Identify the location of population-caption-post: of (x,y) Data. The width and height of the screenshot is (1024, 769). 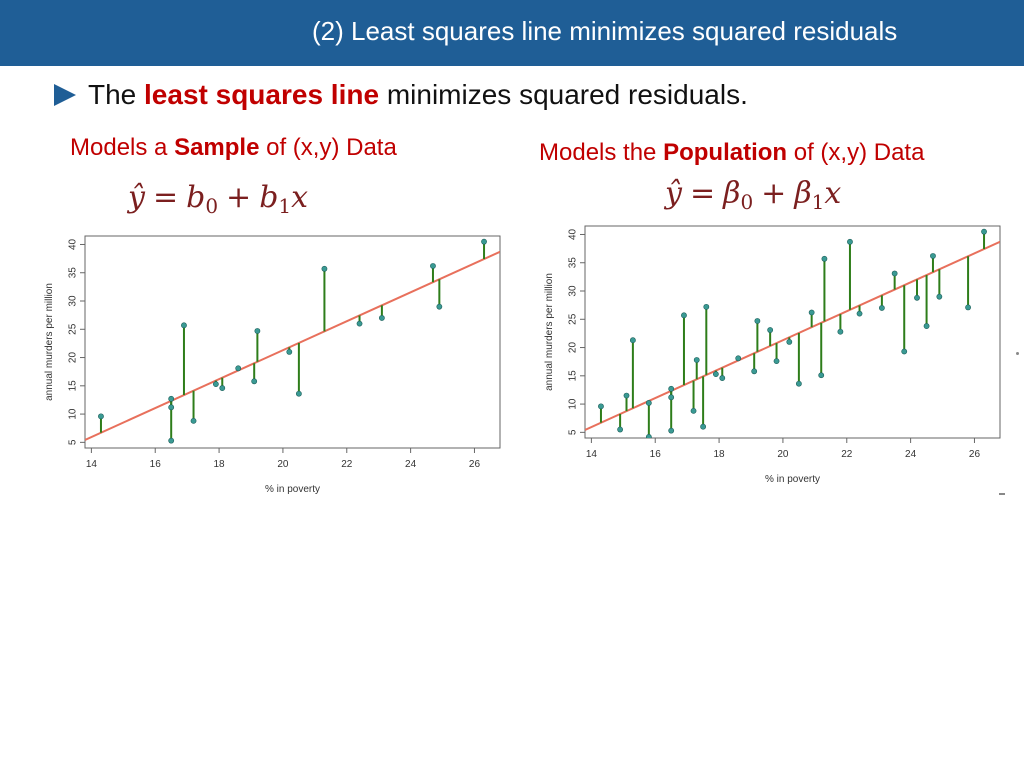
(859, 152).